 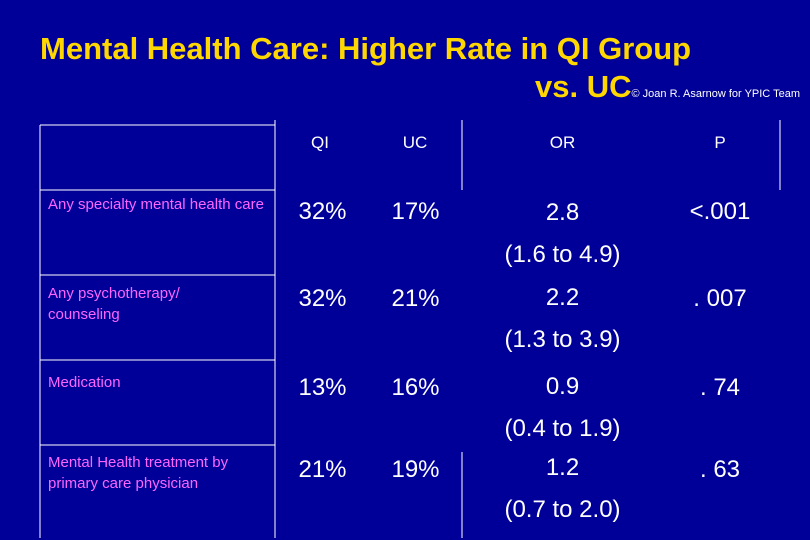 What do you see at coordinates (562, 142) in the screenshot?
I see `column-header-or: OR` at bounding box center [562, 142].